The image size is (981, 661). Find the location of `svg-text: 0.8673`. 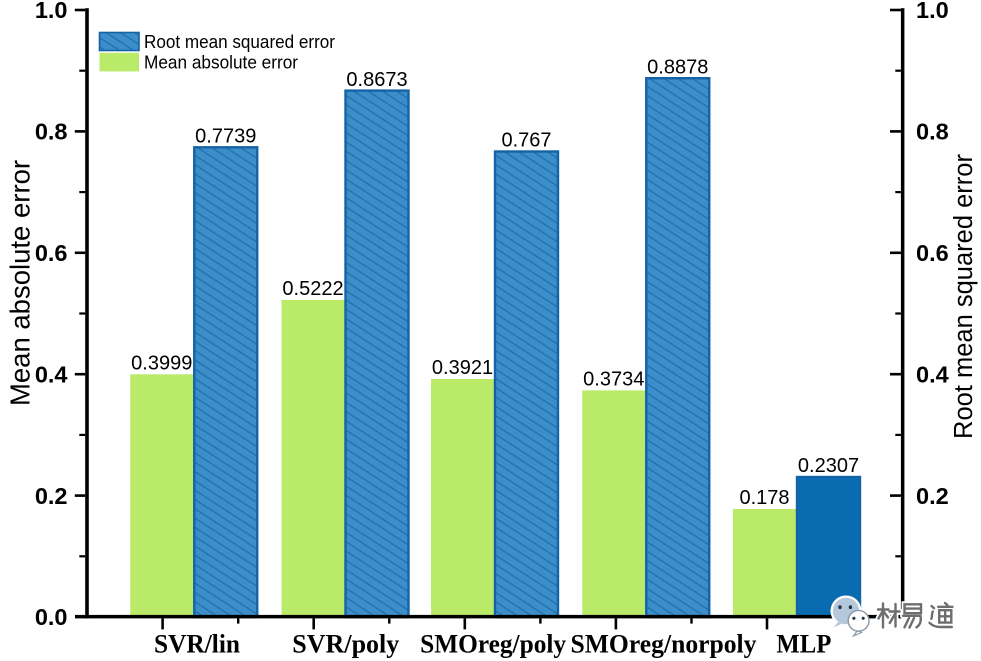

svg-text: 0.8673 is located at coordinates (376, 80).